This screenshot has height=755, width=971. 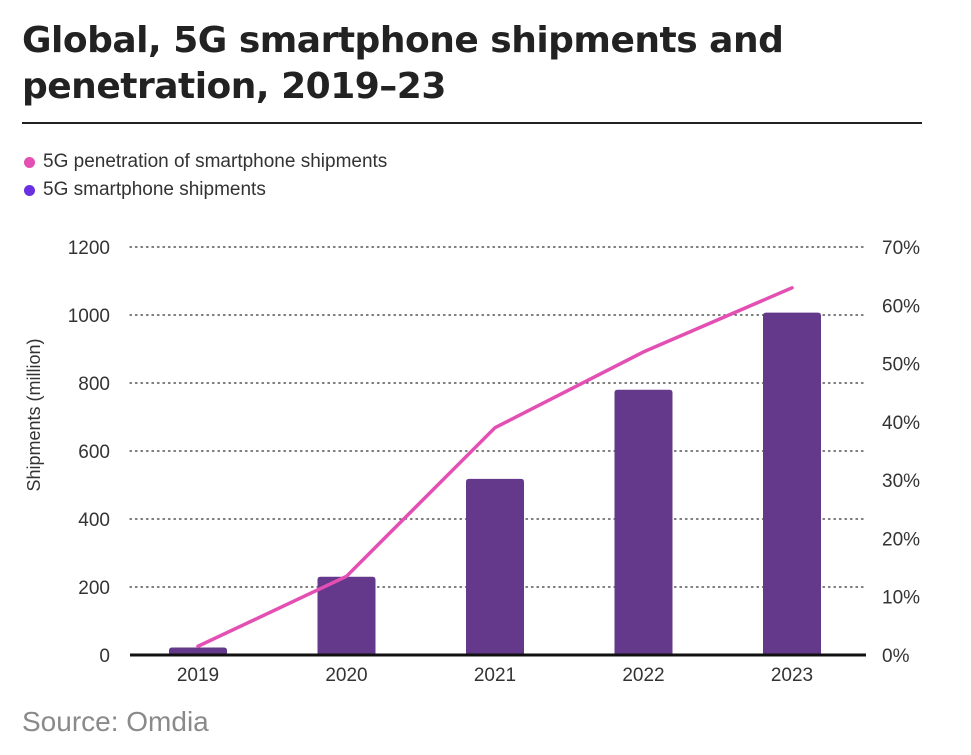 What do you see at coordinates (94, 452) in the screenshot?
I see `y-tick-label: 600` at bounding box center [94, 452].